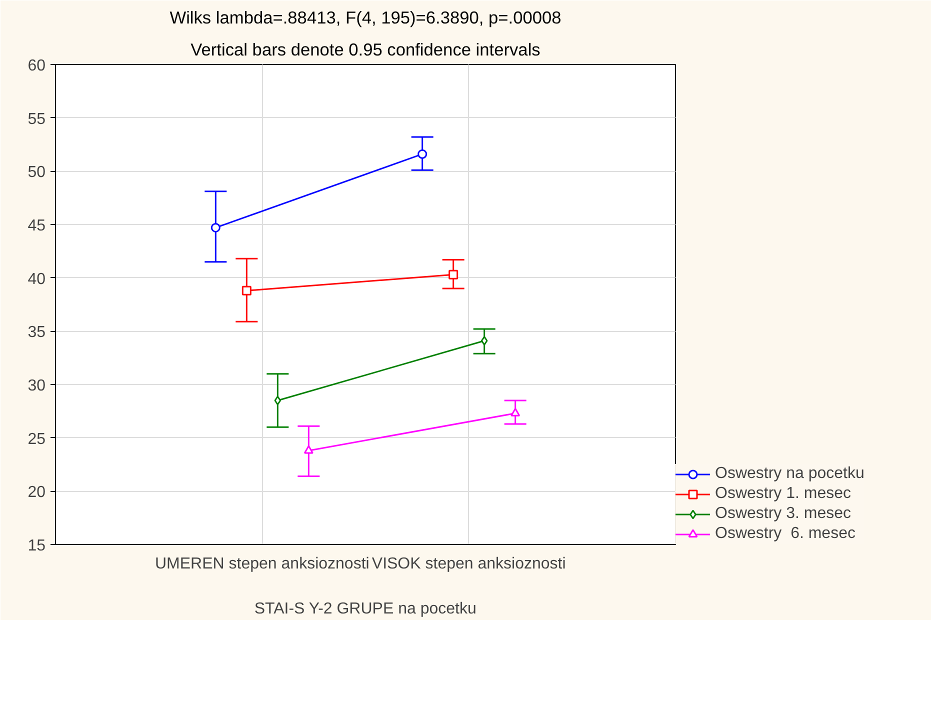  What do you see at coordinates (785, 534) in the screenshot?
I see `legend-label: Oswestry 6. mesec` at bounding box center [785, 534].